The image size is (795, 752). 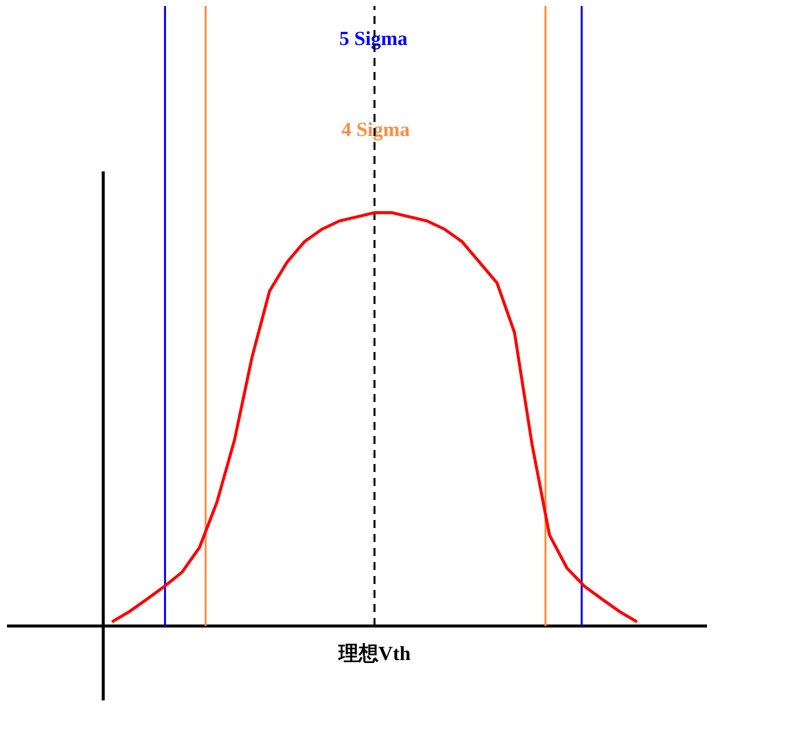 I want to click on text: 5 Sigma, so click(x=373, y=39).